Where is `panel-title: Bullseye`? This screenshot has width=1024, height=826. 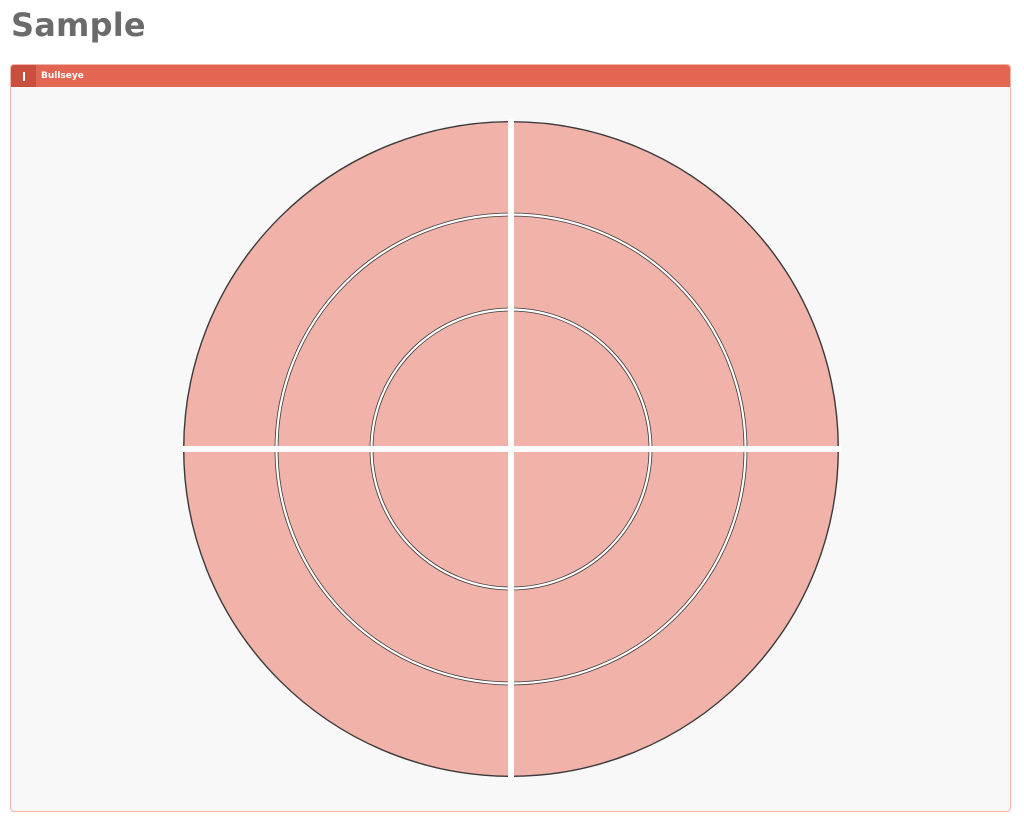 panel-title: Bullseye is located at coordinates (62, 76).